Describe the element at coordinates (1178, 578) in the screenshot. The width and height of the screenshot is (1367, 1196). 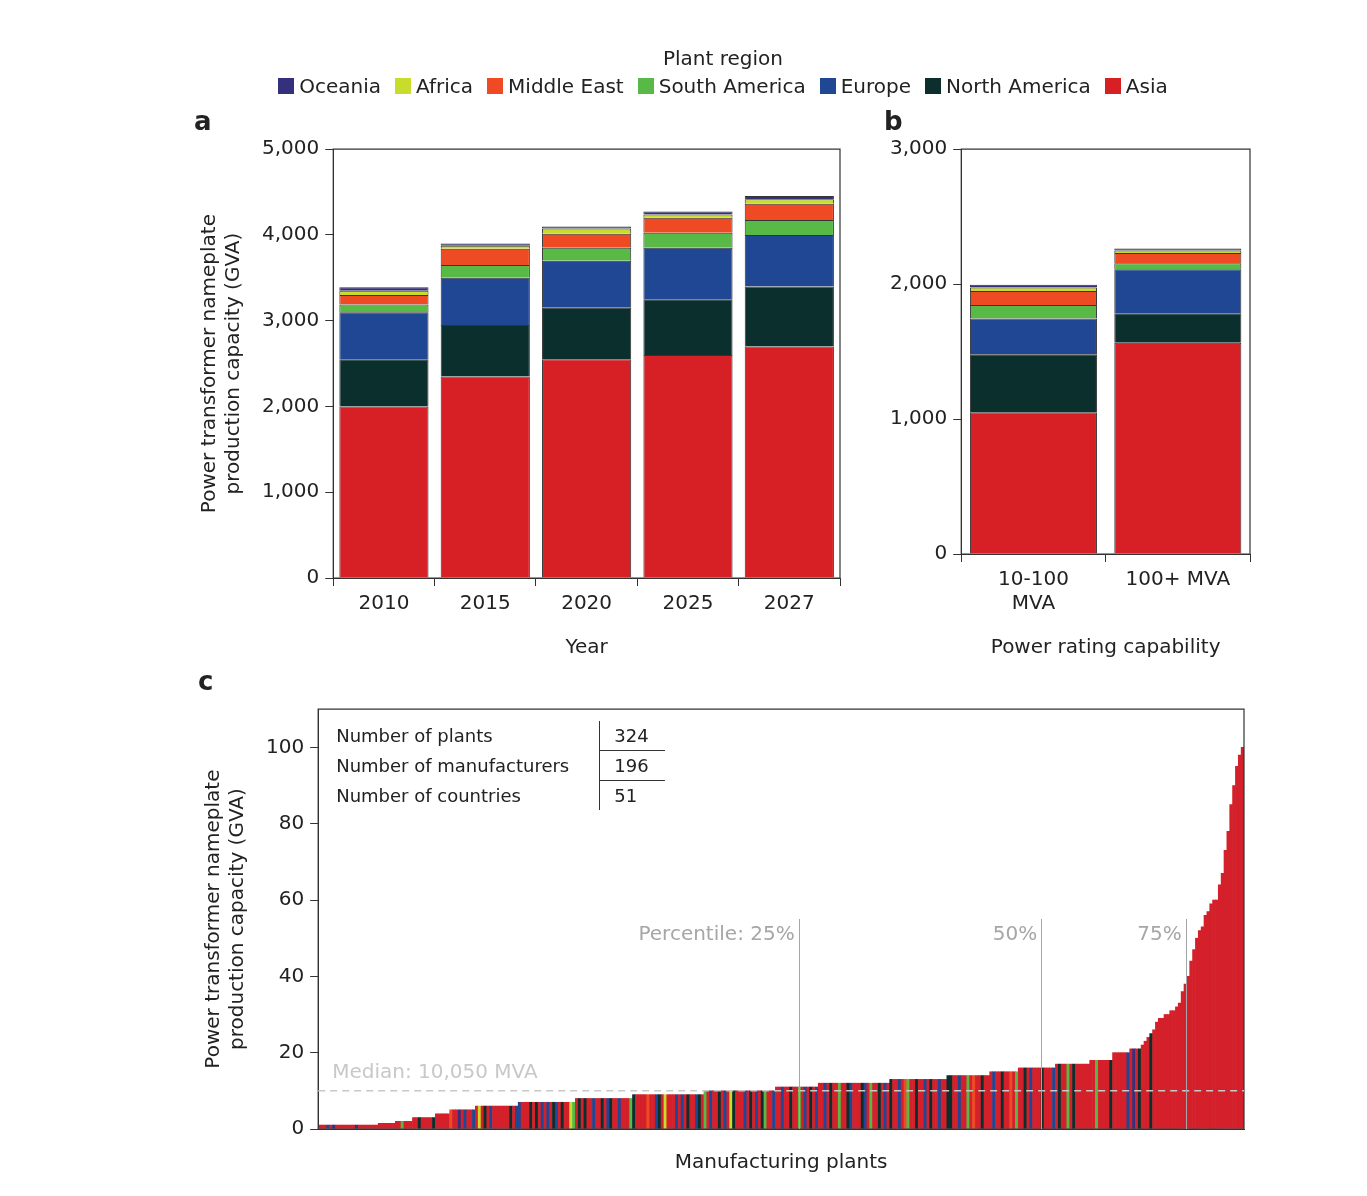
I see `x-tick-label: 100+ MVA` at that location.